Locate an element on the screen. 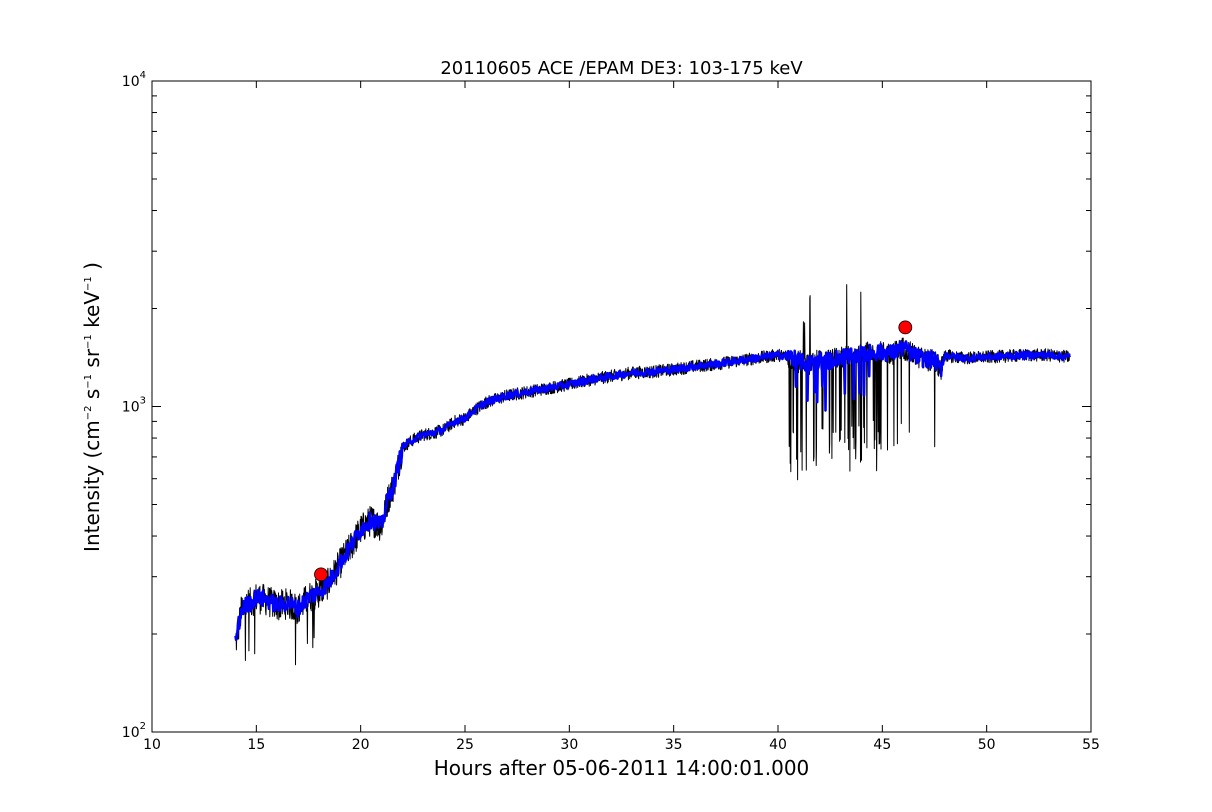  y-axis-label: Intensity (cm−2 s−1 sr−1 keV−1 ) is located at coordinates (92, 407).